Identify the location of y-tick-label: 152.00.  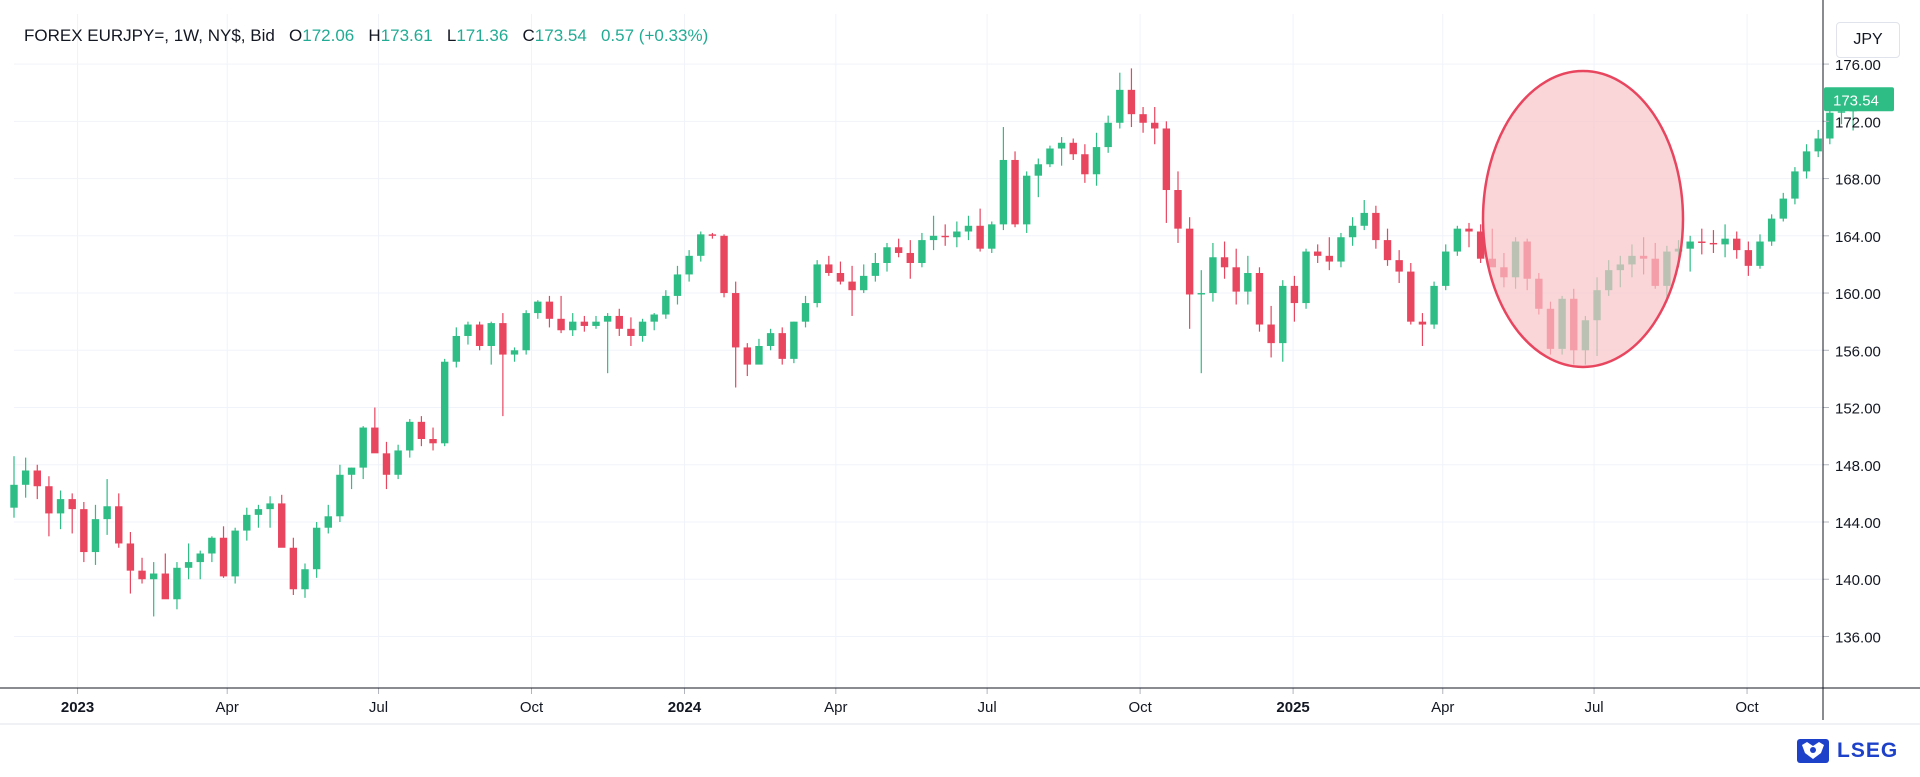
(1858, 409).